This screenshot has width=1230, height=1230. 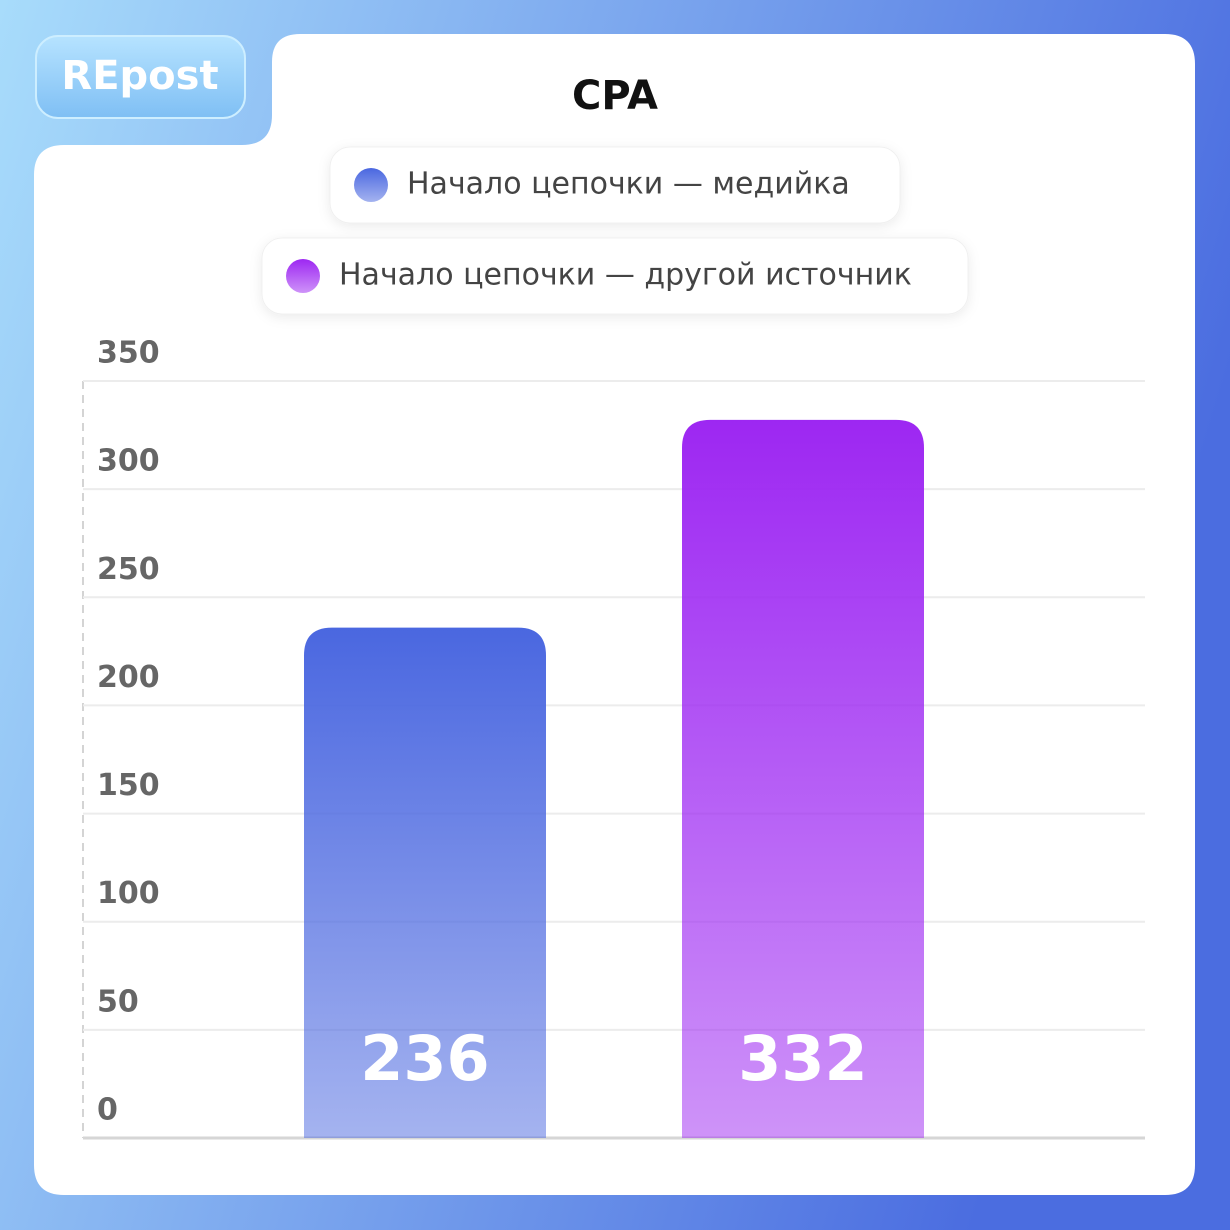 What do you see at coordinates (628, 184) in the screenshot?
I see `legend-label: Начало цепочки — медийка` at bounding box center [628, 184].